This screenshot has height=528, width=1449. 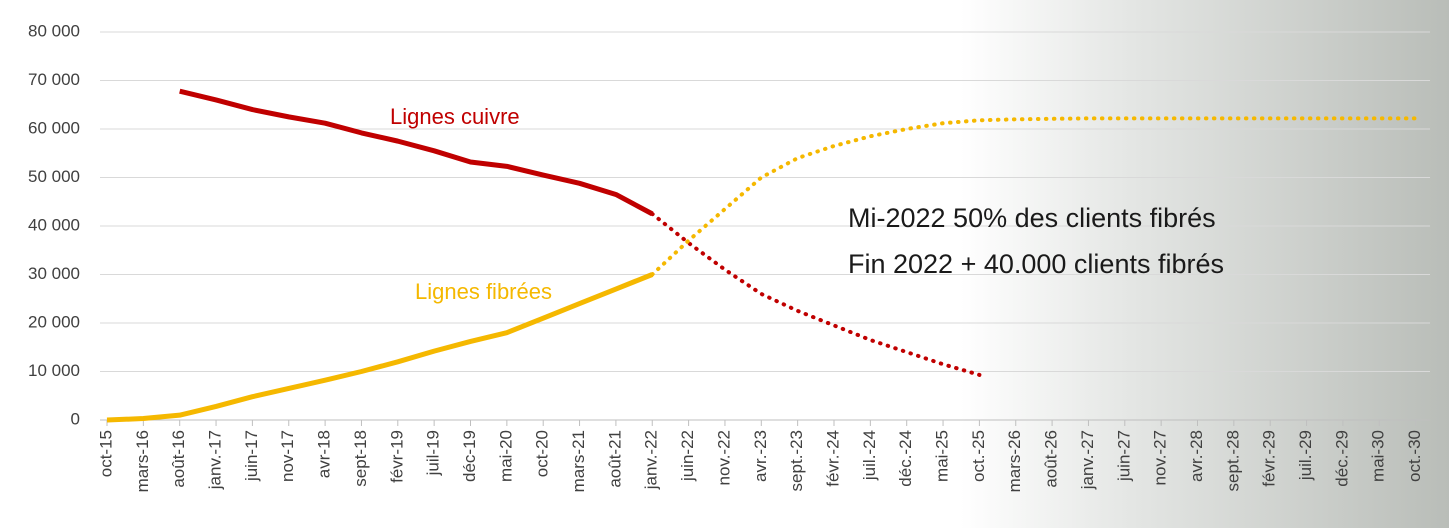 I want to click on x-tick-label: juil.-24, so click(x=869, y=455).